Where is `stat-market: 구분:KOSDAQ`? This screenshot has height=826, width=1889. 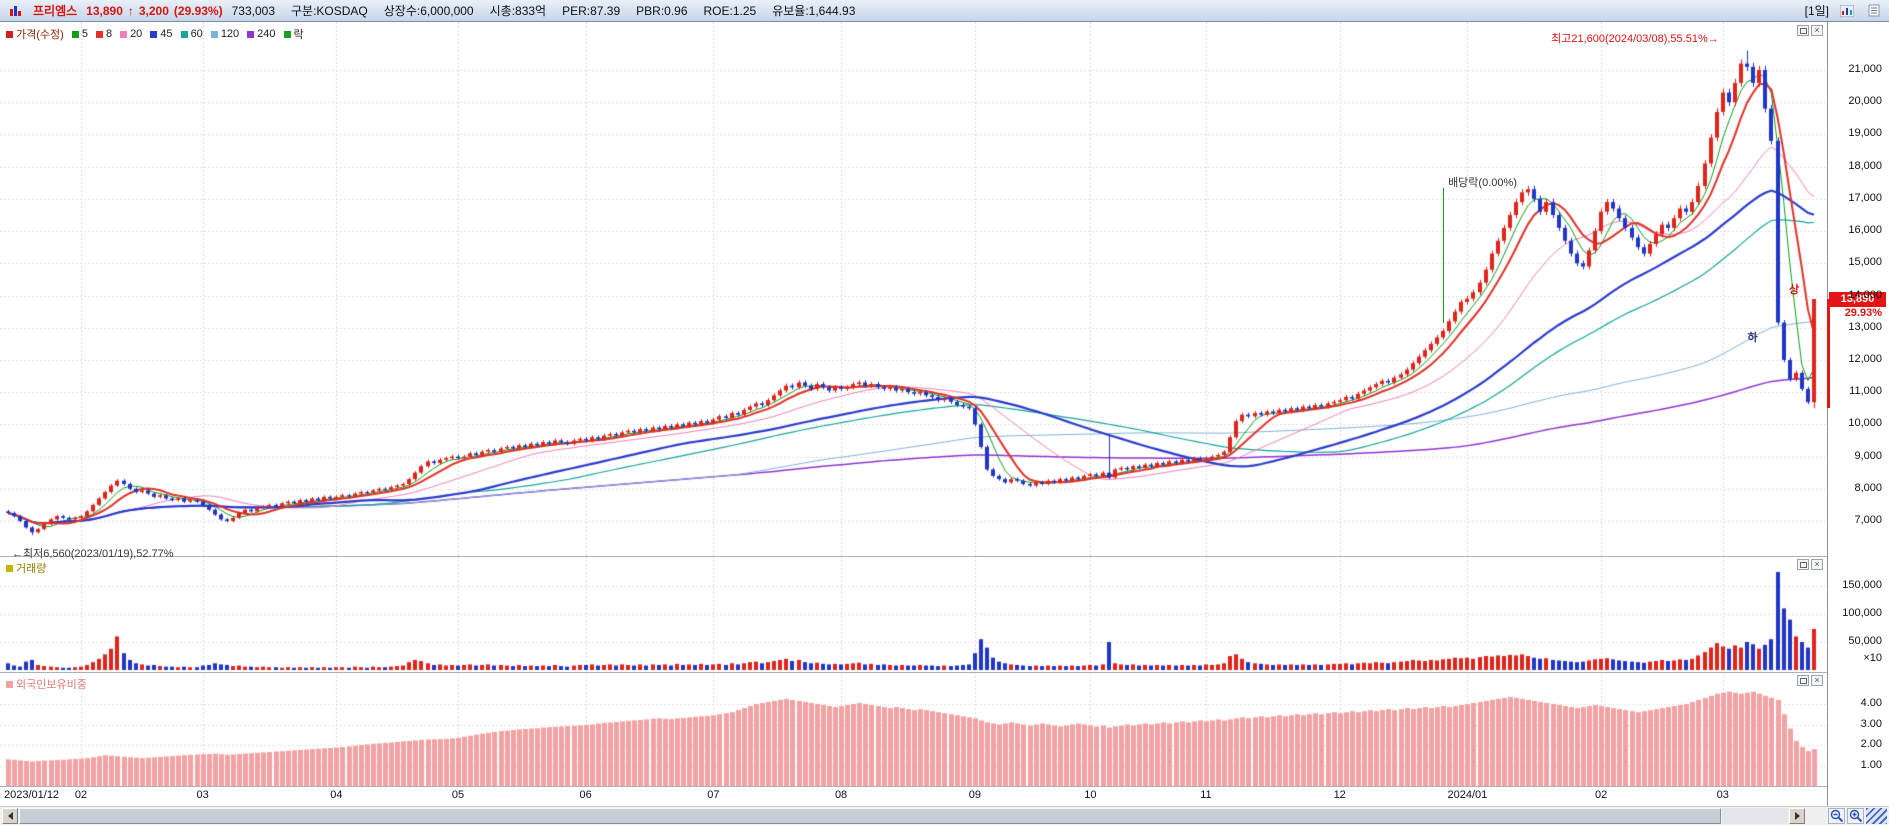 stat-market: 구분:KOSDAQ is located at coordinates (329, 11).